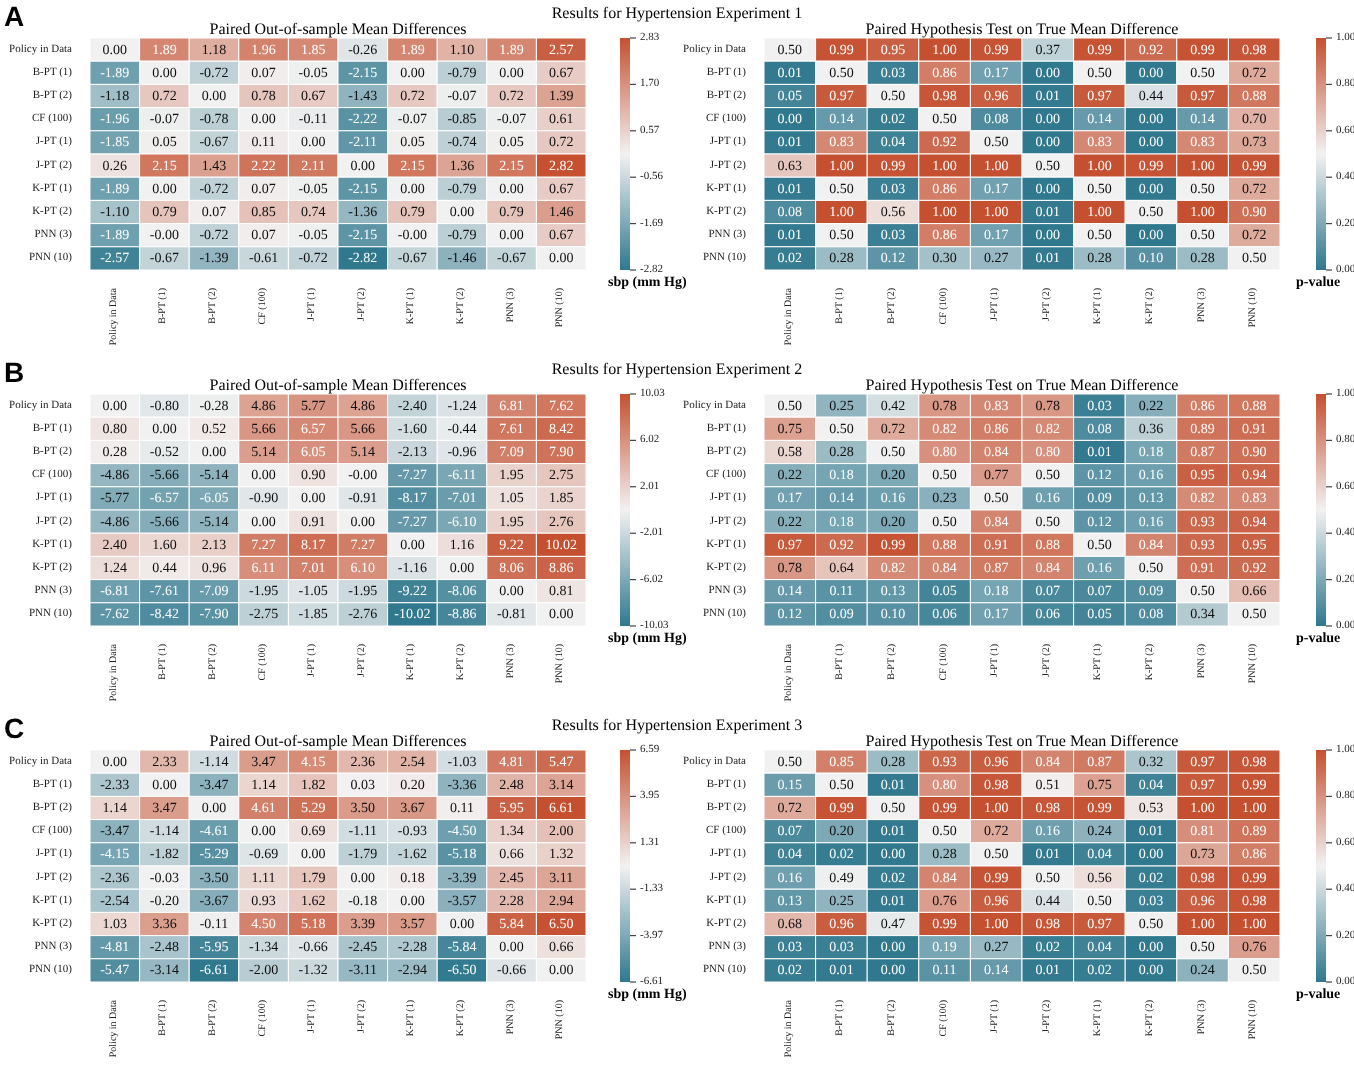 The height and width of the screenshot is (1068, 1354). Describe the element at coordinates (14, 372) in the screenshot. I see `text: B` at that location.